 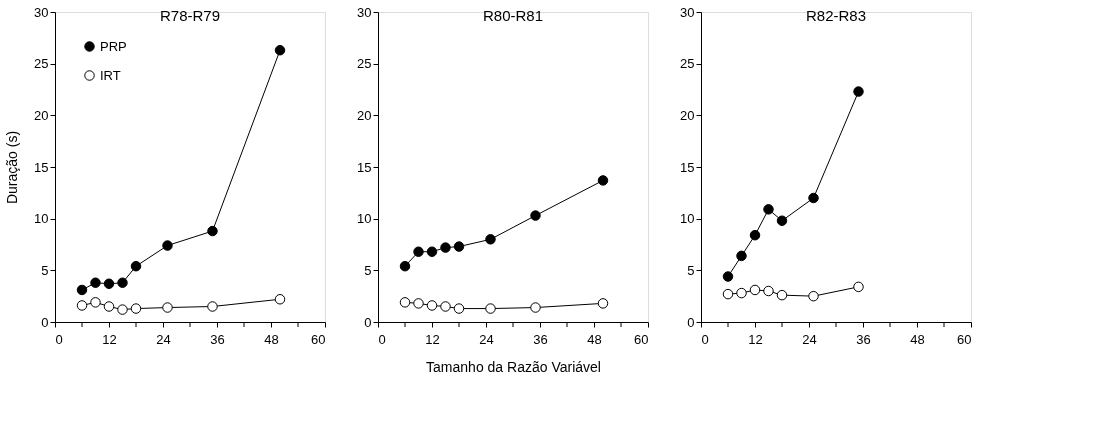 I want to click on y-axis-title: Duração (s), so click(x=12, y=167).